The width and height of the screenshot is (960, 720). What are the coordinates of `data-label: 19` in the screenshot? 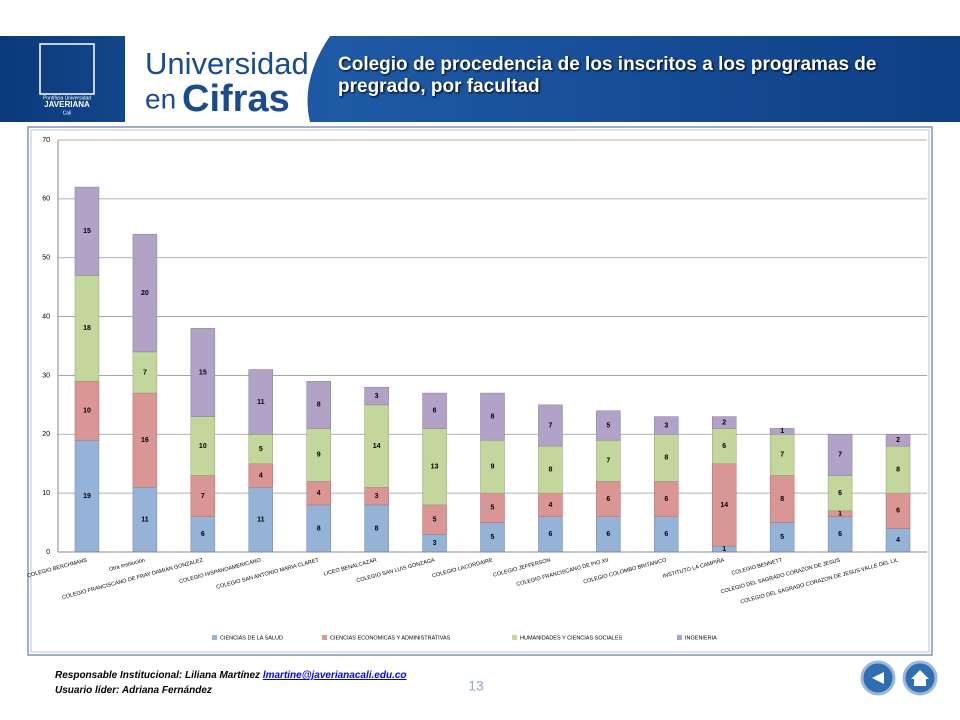 It's located at (87, 496).